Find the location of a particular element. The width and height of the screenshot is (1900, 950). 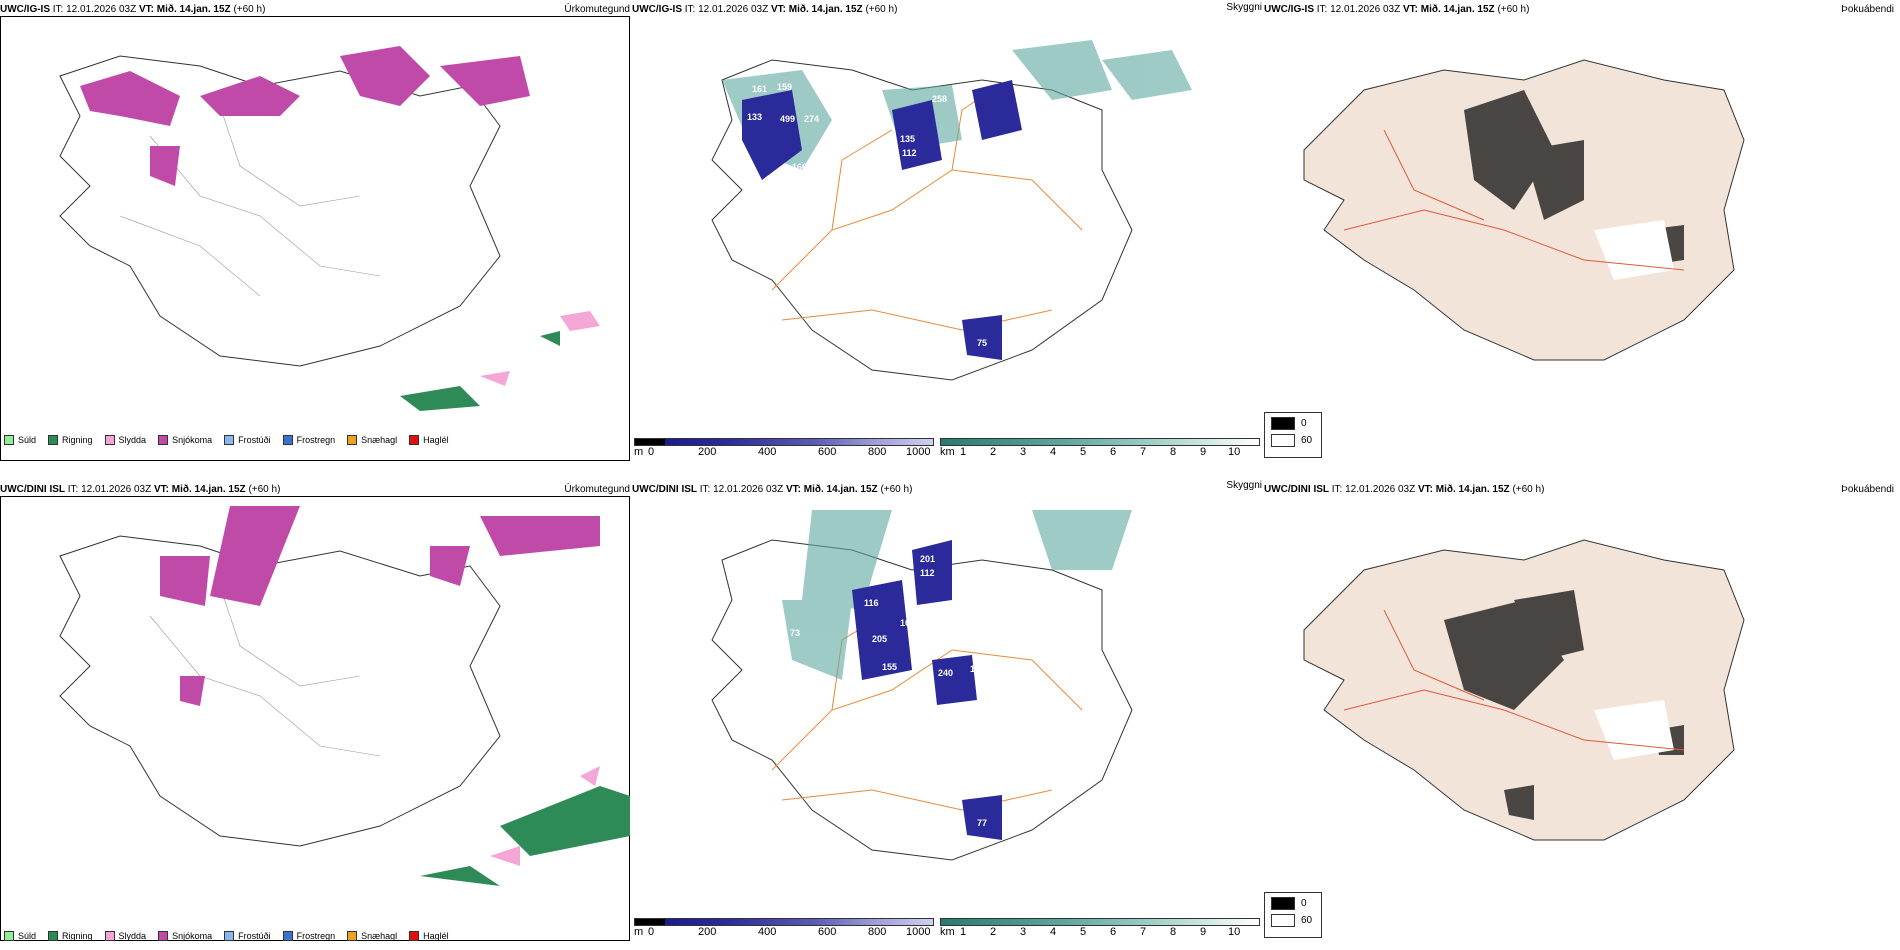

visibility-map: 201 112 116 105 205 155 240 141 73 87 77 is located at coordinates (922, 685).